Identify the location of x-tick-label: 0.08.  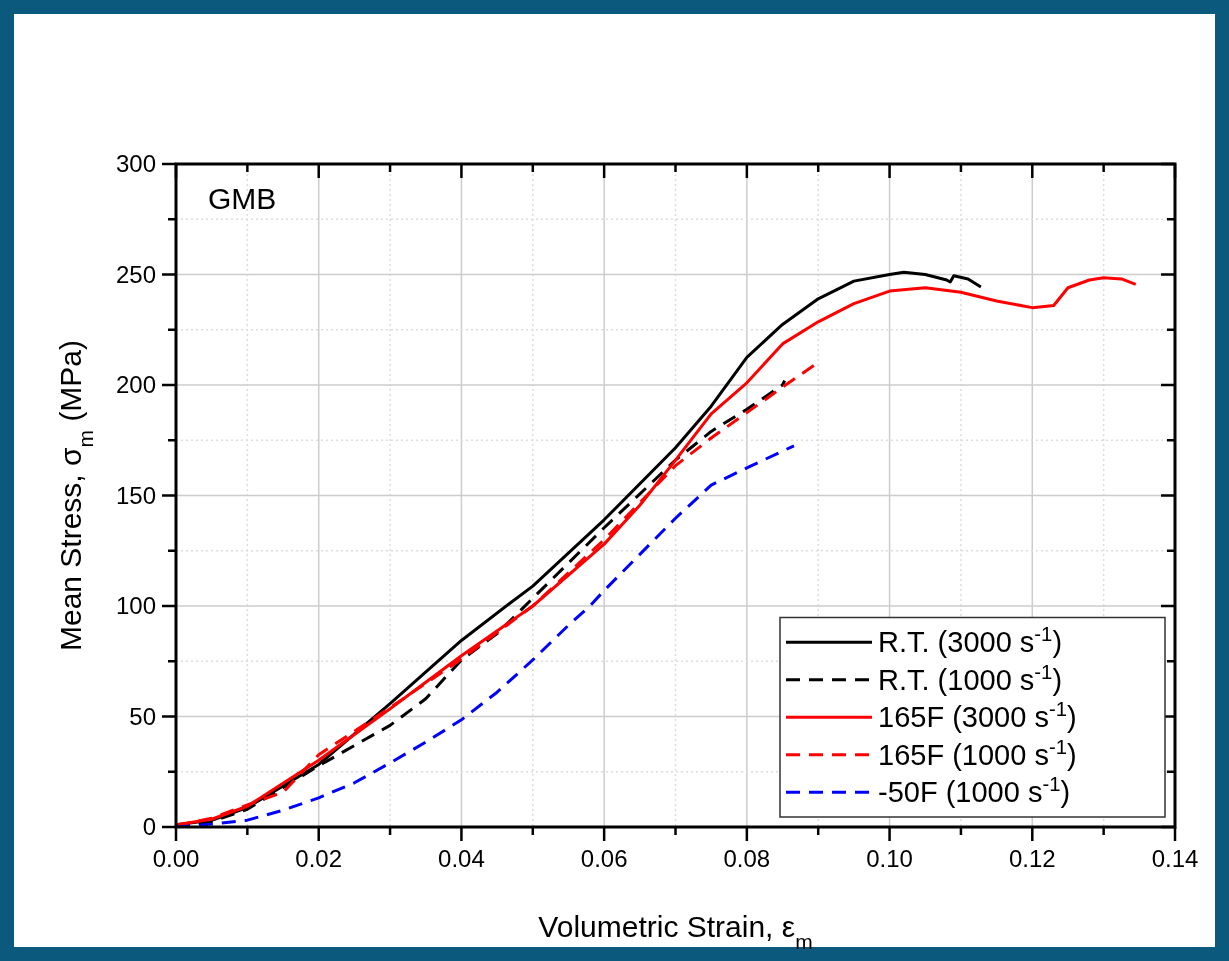
(747, 858).